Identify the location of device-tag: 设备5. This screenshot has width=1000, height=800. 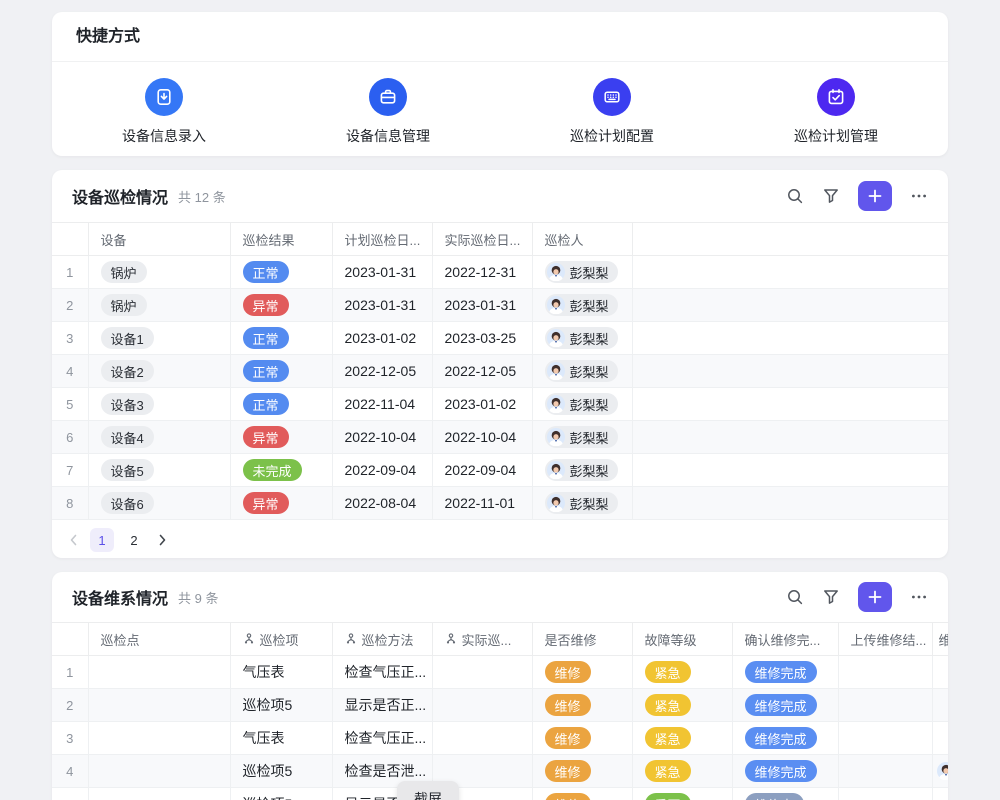
(127, 470).